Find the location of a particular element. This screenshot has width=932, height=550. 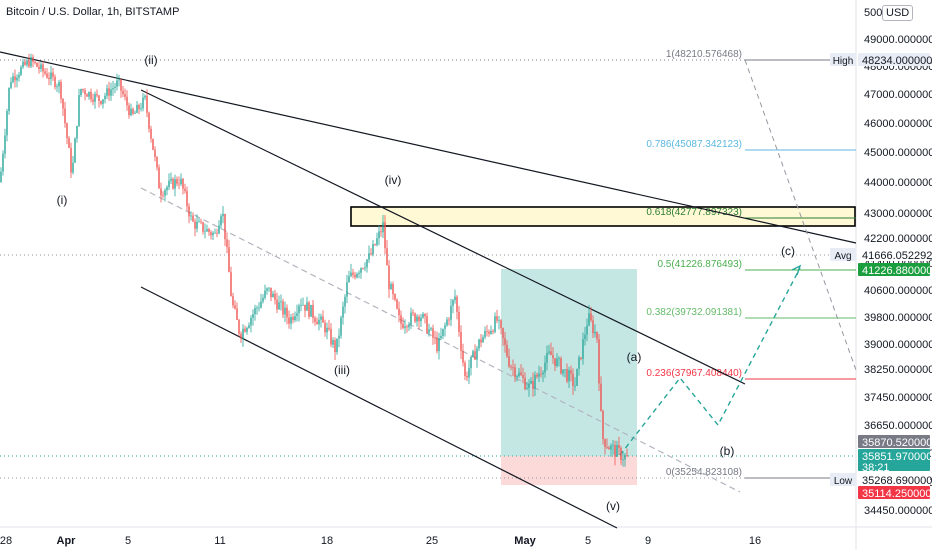

price-badge: 41666.052292 Avg is located at coordinates (881, 255).